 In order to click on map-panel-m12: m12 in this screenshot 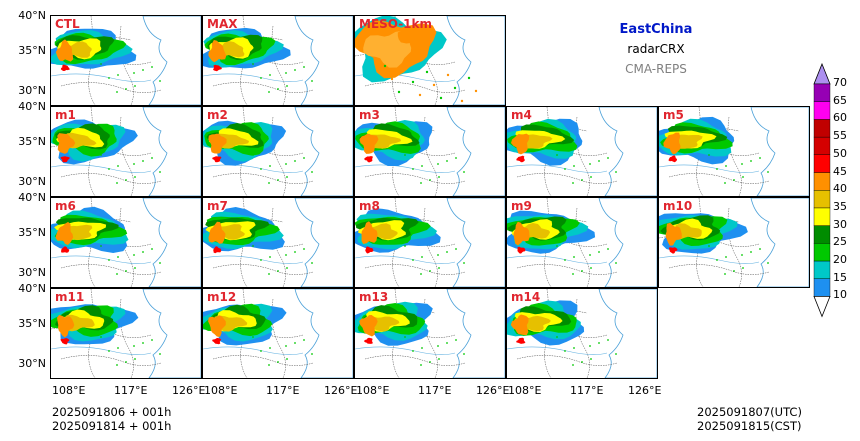, I will do `click(278, 333)`.